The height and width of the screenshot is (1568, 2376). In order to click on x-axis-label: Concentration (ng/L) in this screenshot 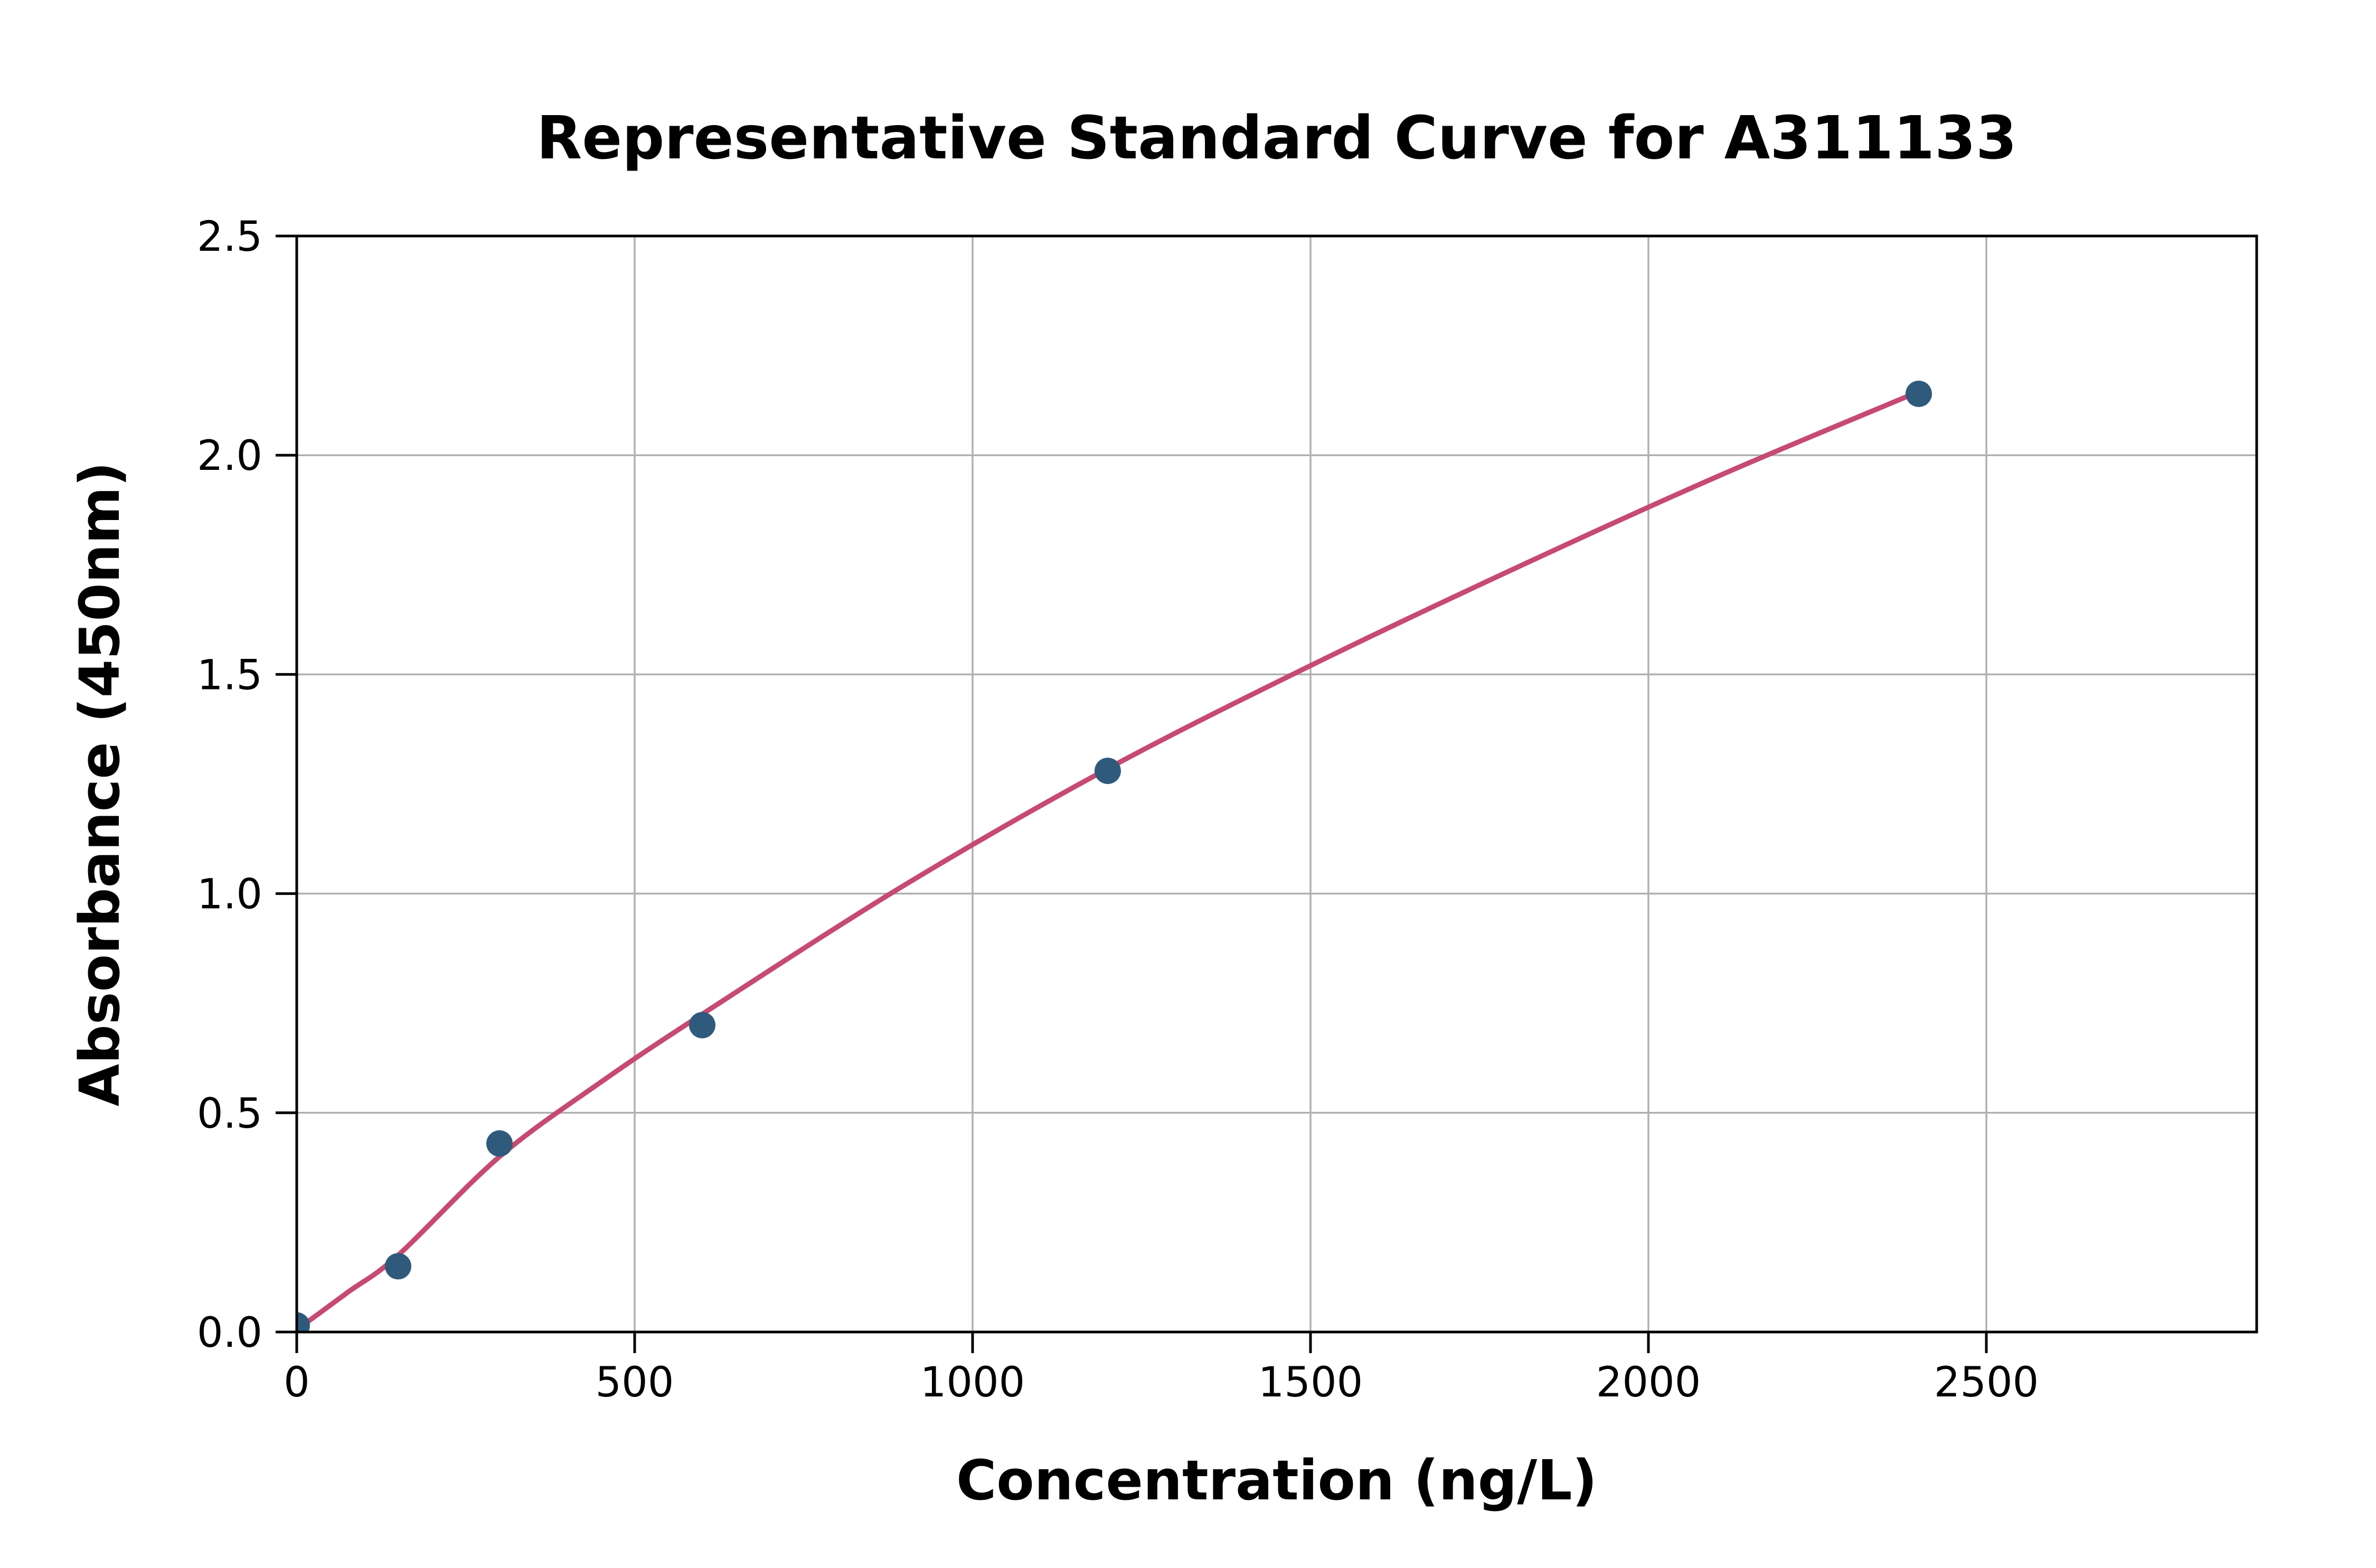, I will do `click(1277, 1481)`.